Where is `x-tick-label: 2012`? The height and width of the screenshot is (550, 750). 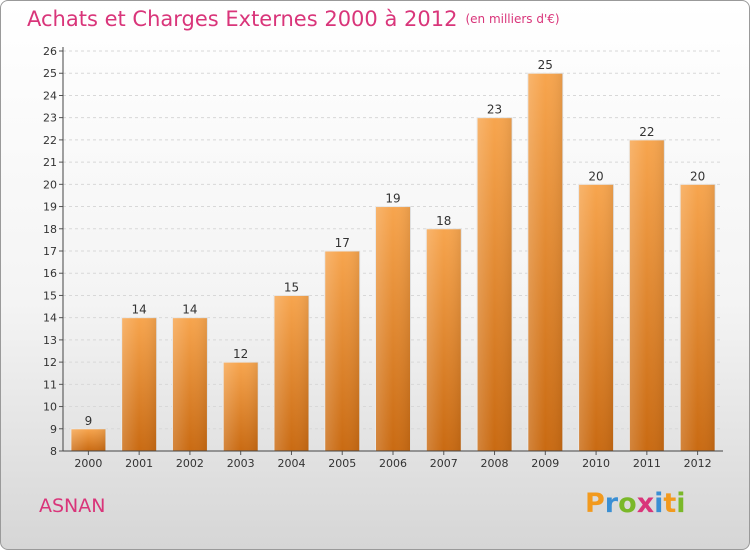 x-tick-label: 2012 is located at coordinates (698, 463).